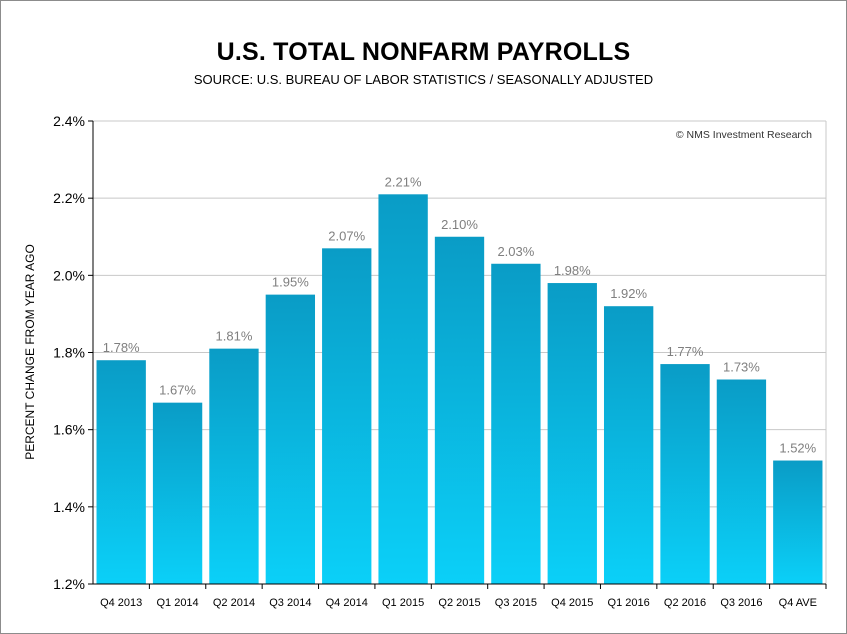 The height and width of the screenshot is (634, 847). What do you see at coordinates (121, 603) in the screenshot?
I see `x-tick-label: Q4 2013` at bounding box center [121, 603].